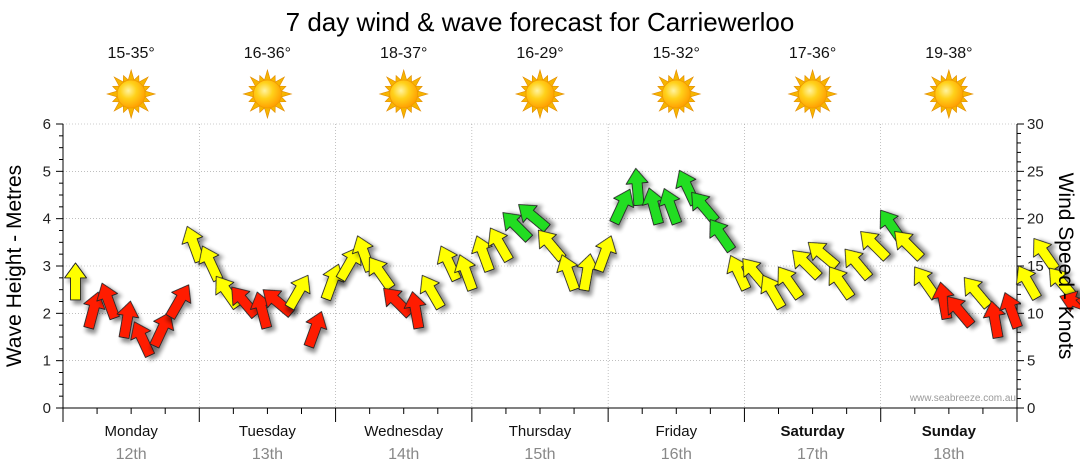 The image size is (1080, 475). Describe the element at coordinates (47, 171) in the screenshot. I see `y-tick-label: 5` at that location.